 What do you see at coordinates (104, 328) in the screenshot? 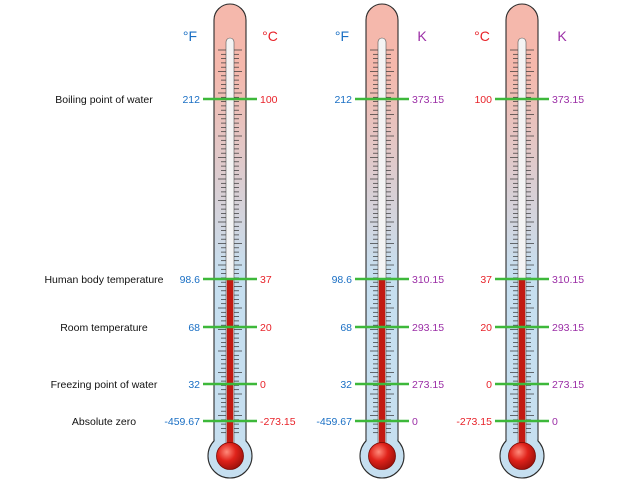
I see `reference-point-label: Room temperature` at bounding box center [104, 328].